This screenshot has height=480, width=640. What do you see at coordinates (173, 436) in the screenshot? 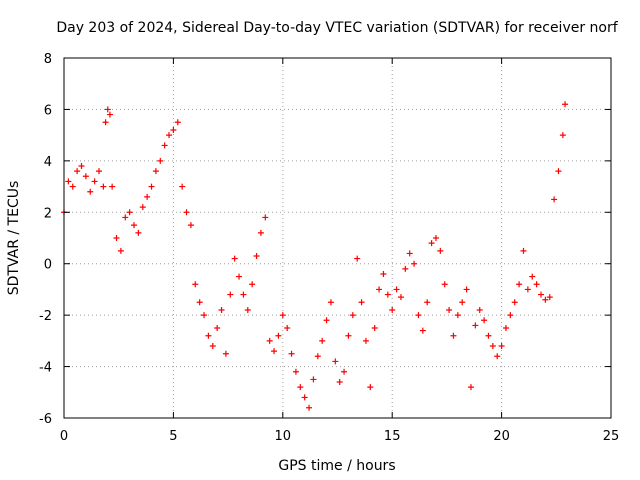
I see `x-tick-label: 5` at bounding box center [173, 436].